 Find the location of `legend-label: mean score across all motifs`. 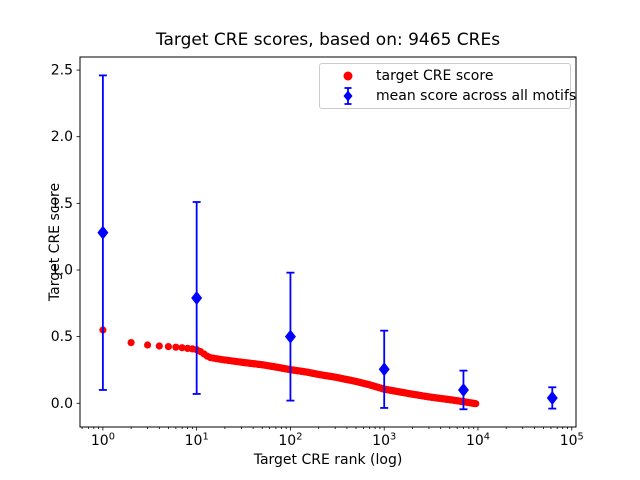

legend-label: mean score across all motifs is located at coordinates (476, 96).